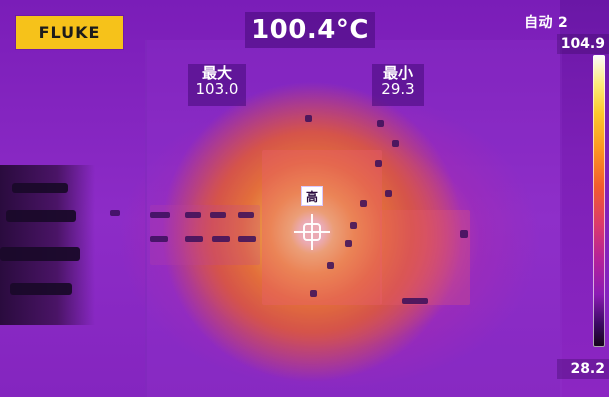  I want to click on min-title: 最小, so click(397, 73).